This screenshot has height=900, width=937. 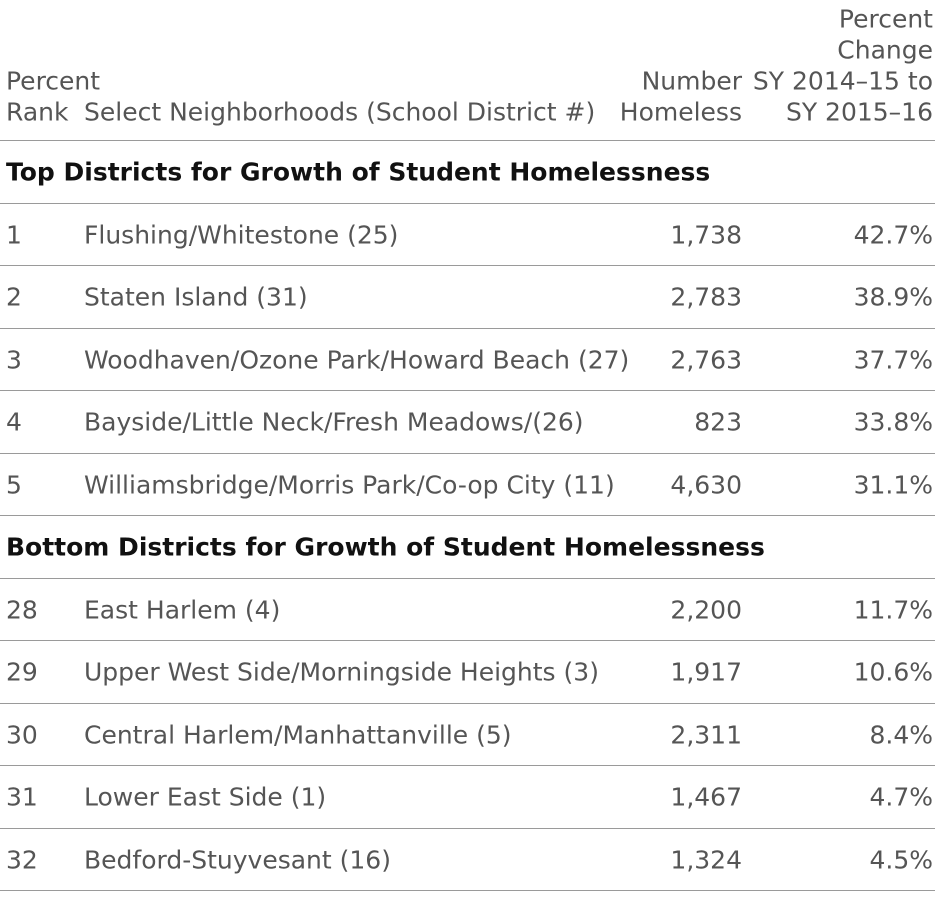 What do you see at coordinates (893, 297) in the screenshot?
I see `table-cell: 38.9%` at bounding box center [893, 297].